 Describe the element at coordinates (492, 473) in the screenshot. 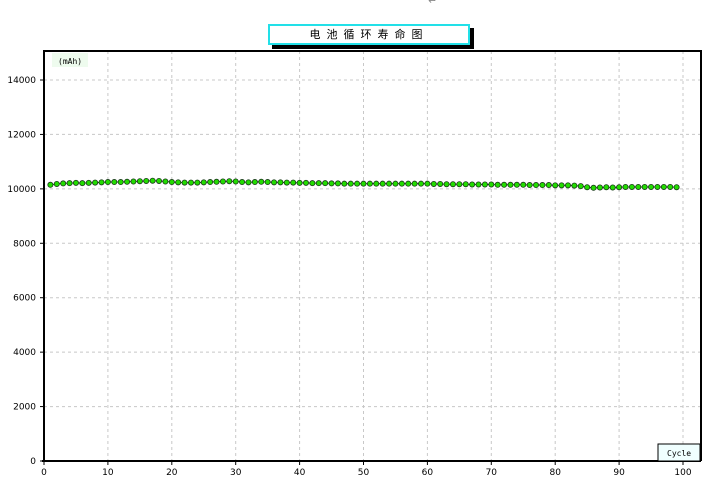

I see `x-tick-label: 70` at that location.